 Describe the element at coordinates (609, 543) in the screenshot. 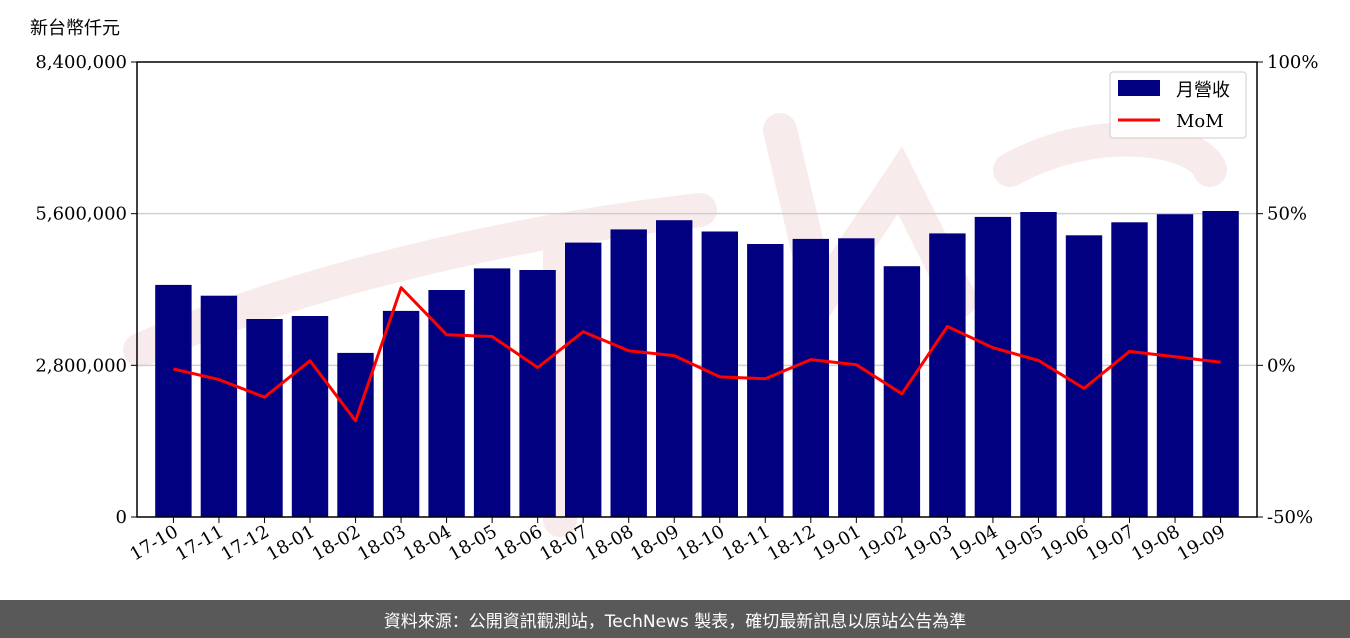

I see `x-tick-label-18-08: 18-08` at that location.